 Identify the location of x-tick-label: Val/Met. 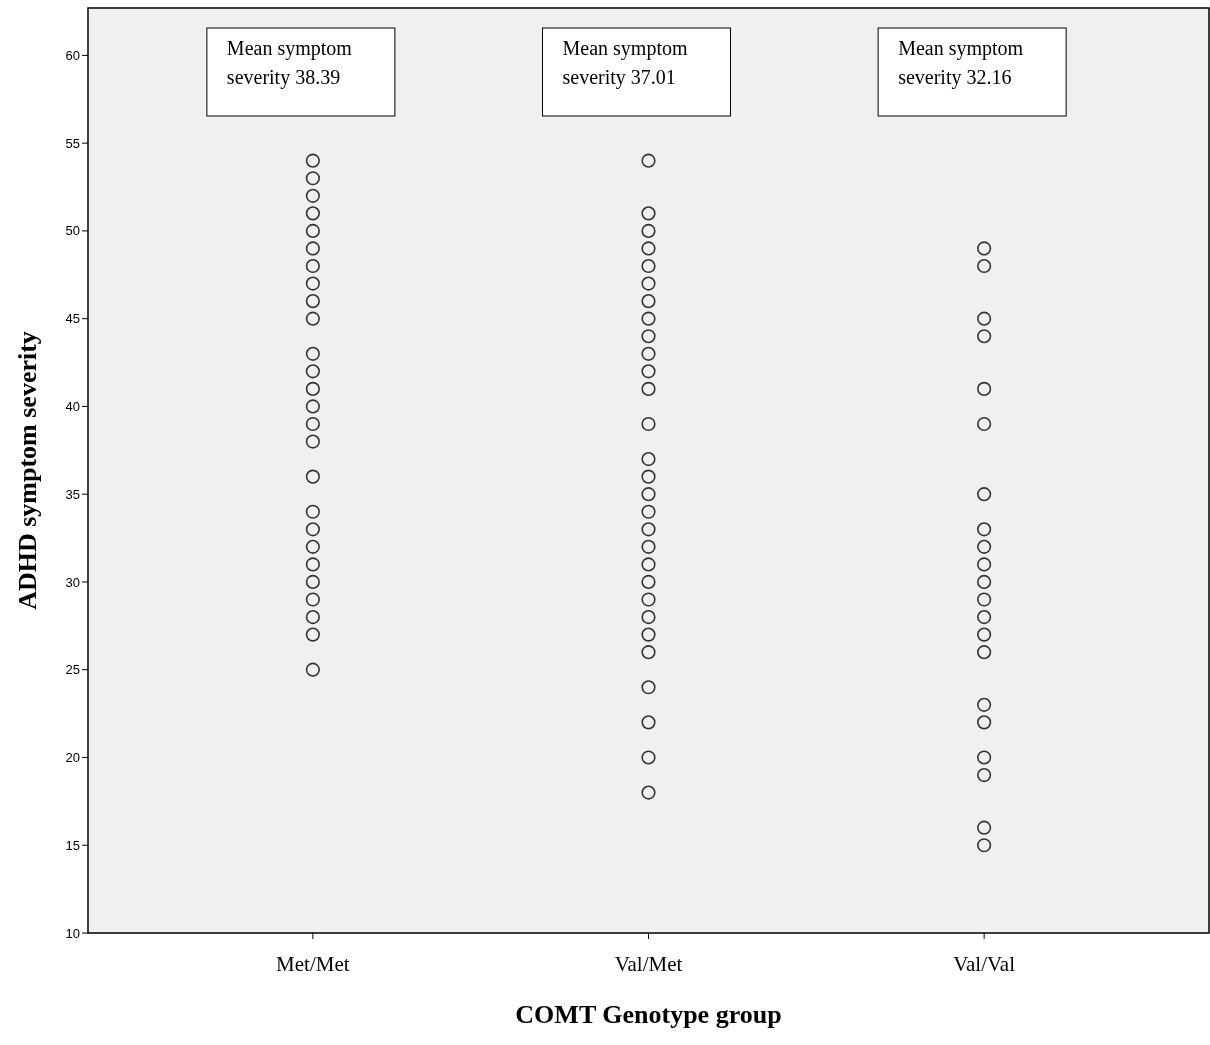
(648, 964).